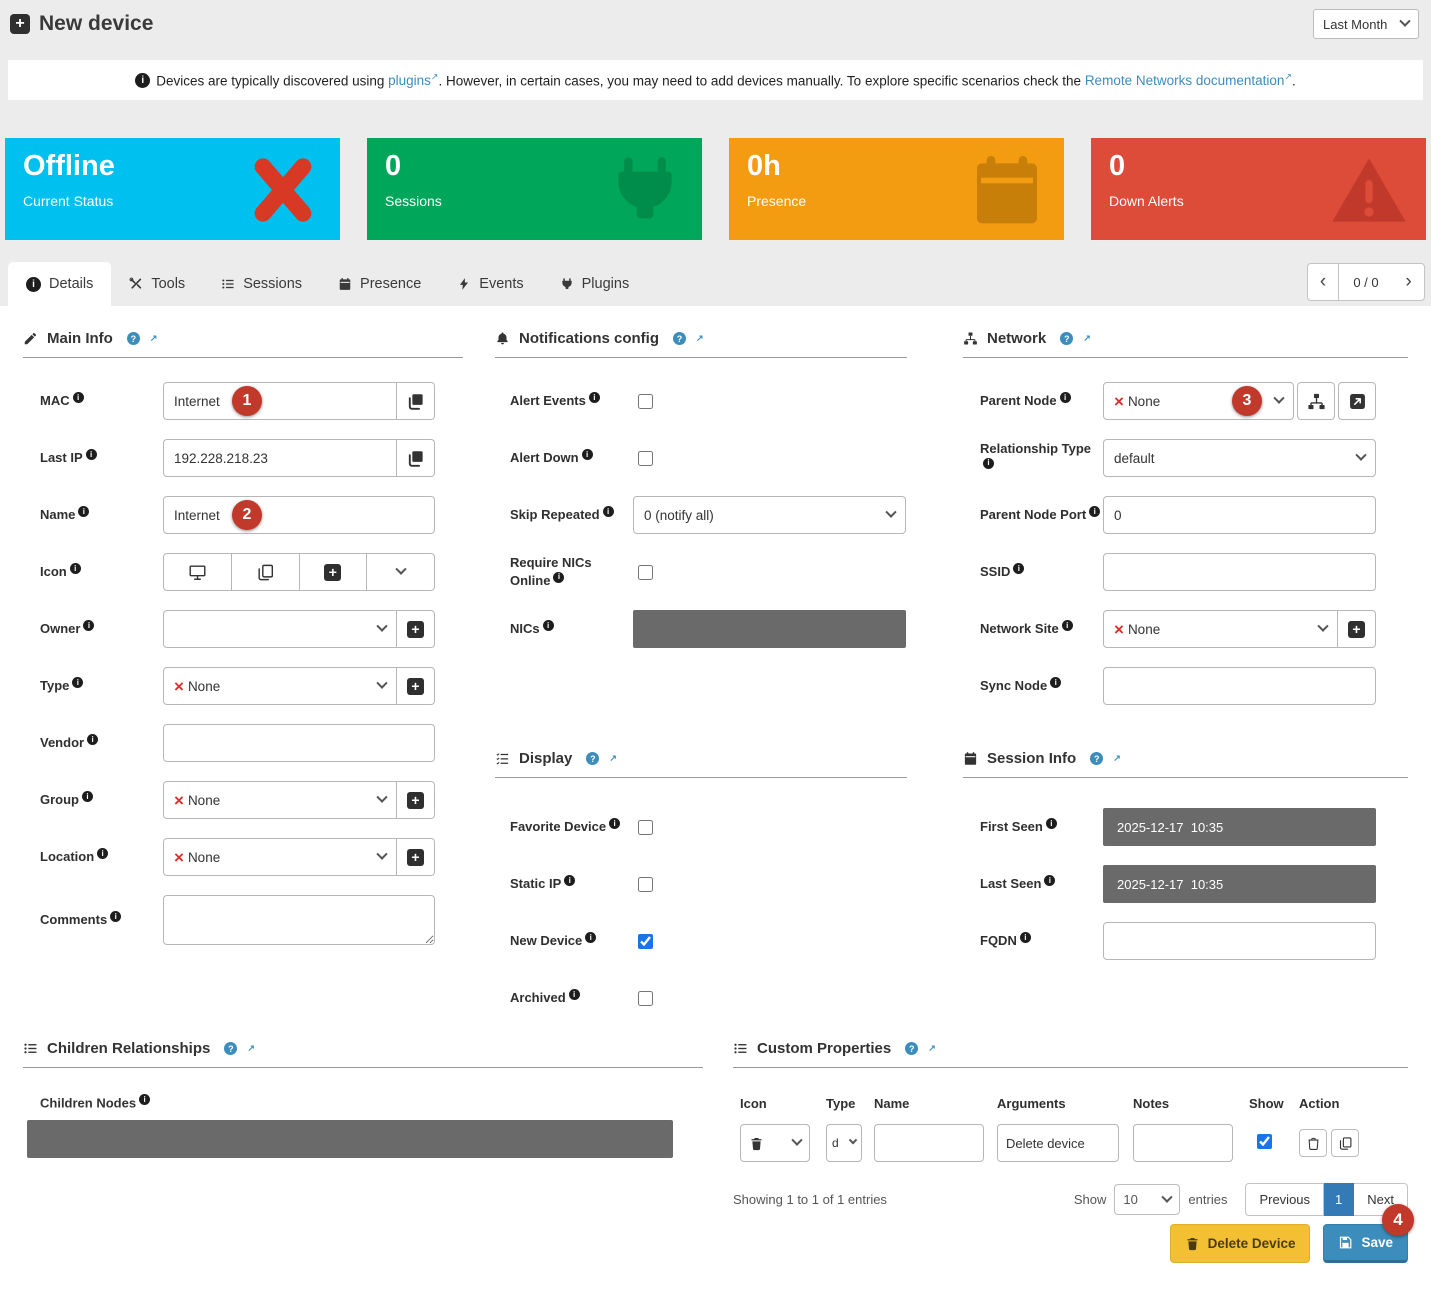 The width and height of the screenshot is (1431, 1291). I want to click on plugins-link: plugins↗, so click(413, 80).